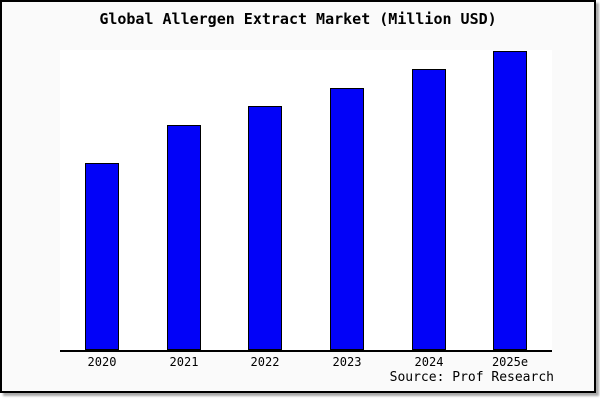 The image size is (600, 400). Describe the element at coordinates (184, 237) in the screenshot. I see `bar-2021` at that location.